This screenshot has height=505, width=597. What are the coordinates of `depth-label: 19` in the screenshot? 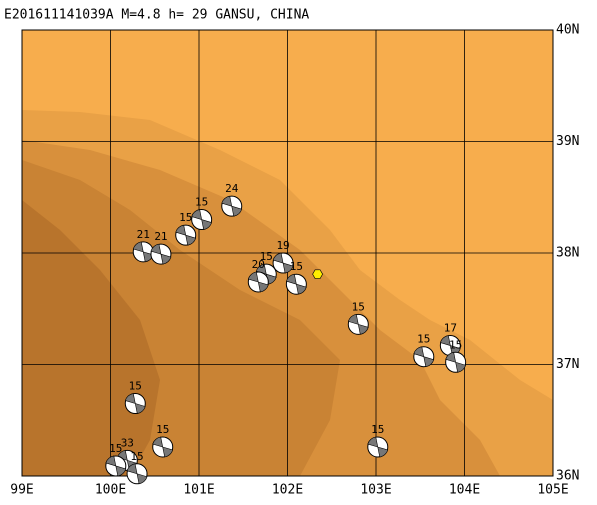 It's located at (282, 245).